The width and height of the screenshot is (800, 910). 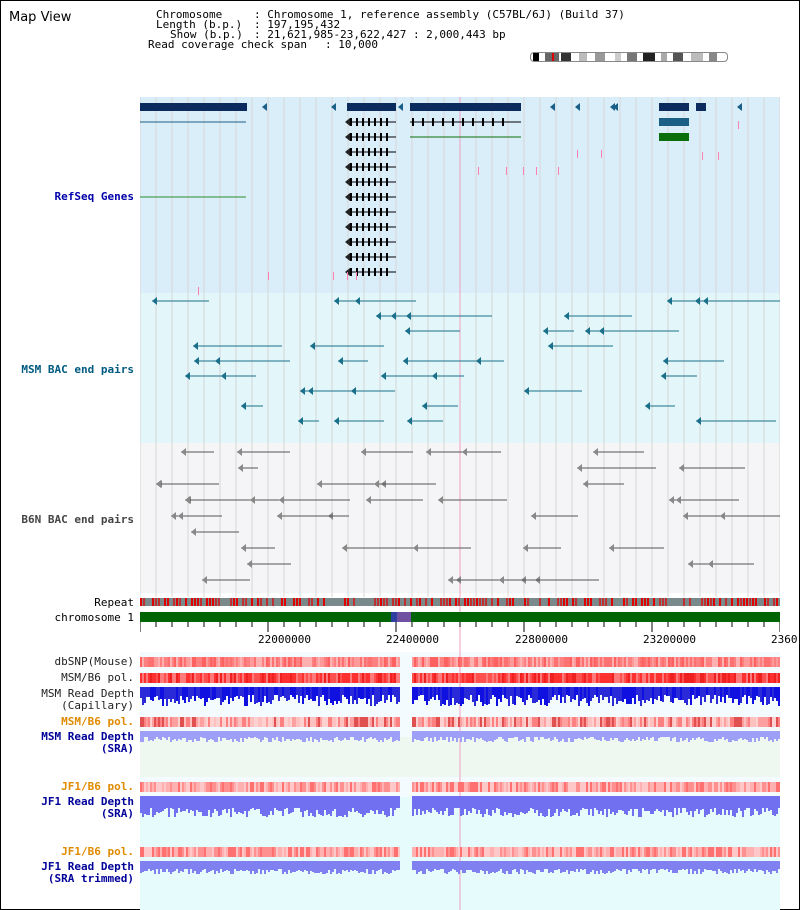 What do you see at coordinates (629, 57) in the screenshot?
I see `chromosome-ideogram` at bounding box center [629, 57].